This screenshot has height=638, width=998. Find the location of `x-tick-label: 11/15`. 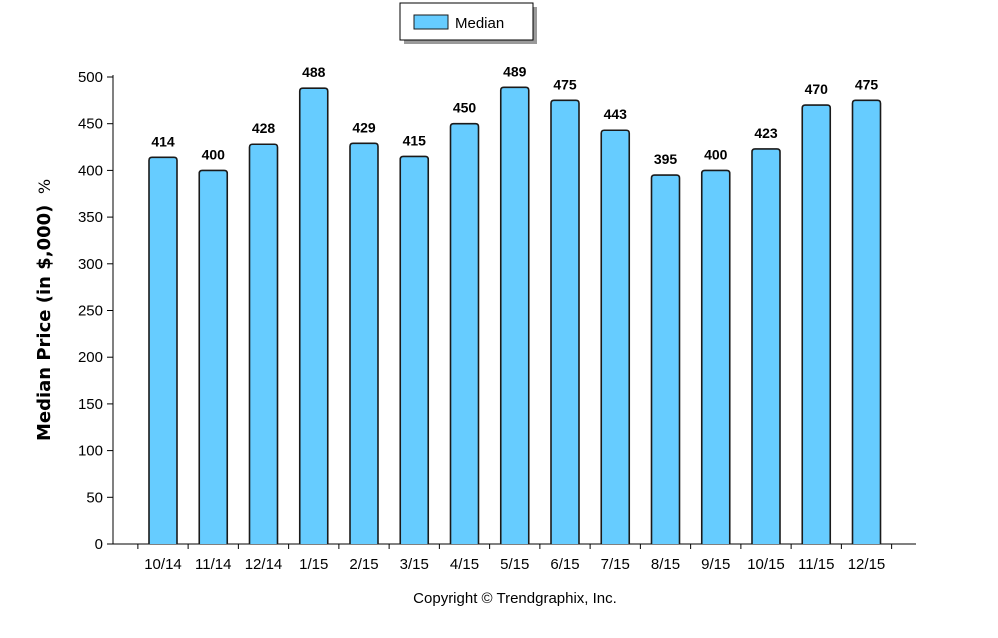

x-tick-label: 11/15 is located at coordinates (816, 564).